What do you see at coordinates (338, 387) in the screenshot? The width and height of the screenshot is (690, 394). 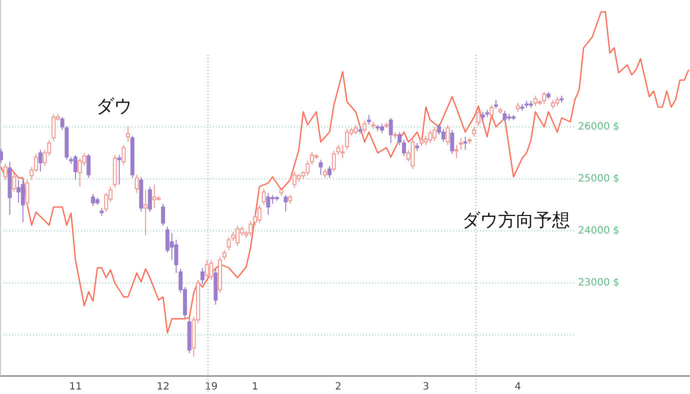 I see `x-tick-label: 2` at bounding box center [338, 387].